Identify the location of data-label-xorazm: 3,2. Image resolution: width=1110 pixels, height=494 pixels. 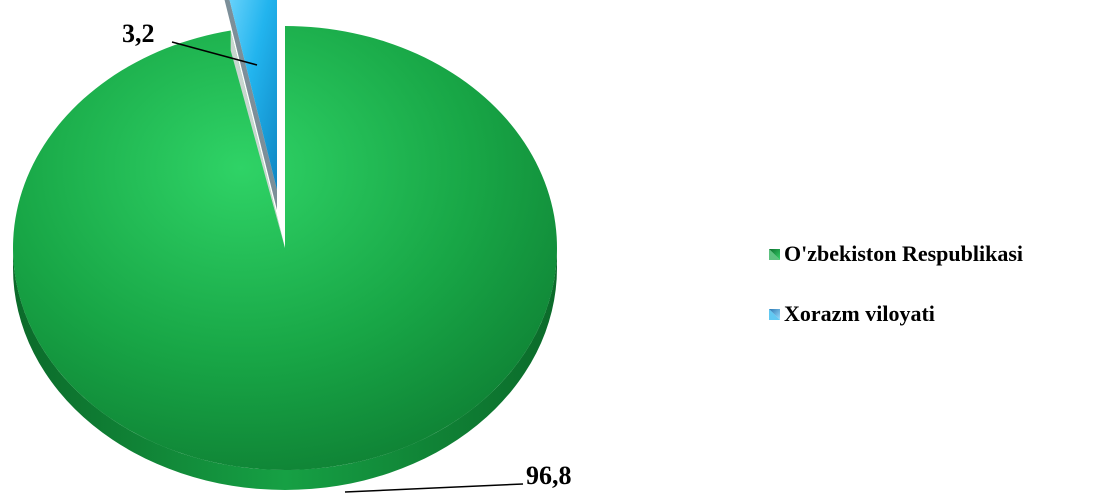
(138, 33).